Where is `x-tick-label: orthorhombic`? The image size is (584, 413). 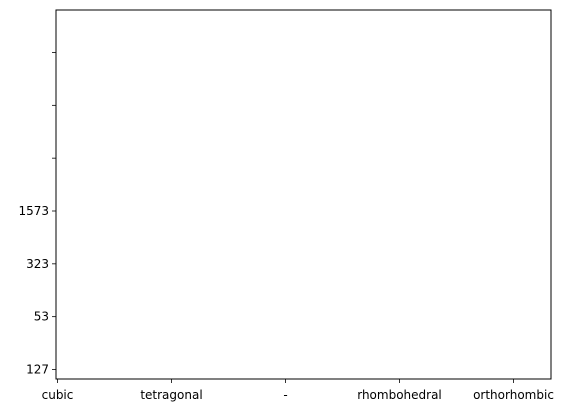 x-tick-label: orthorhombic is located at coordinates (513, 395).